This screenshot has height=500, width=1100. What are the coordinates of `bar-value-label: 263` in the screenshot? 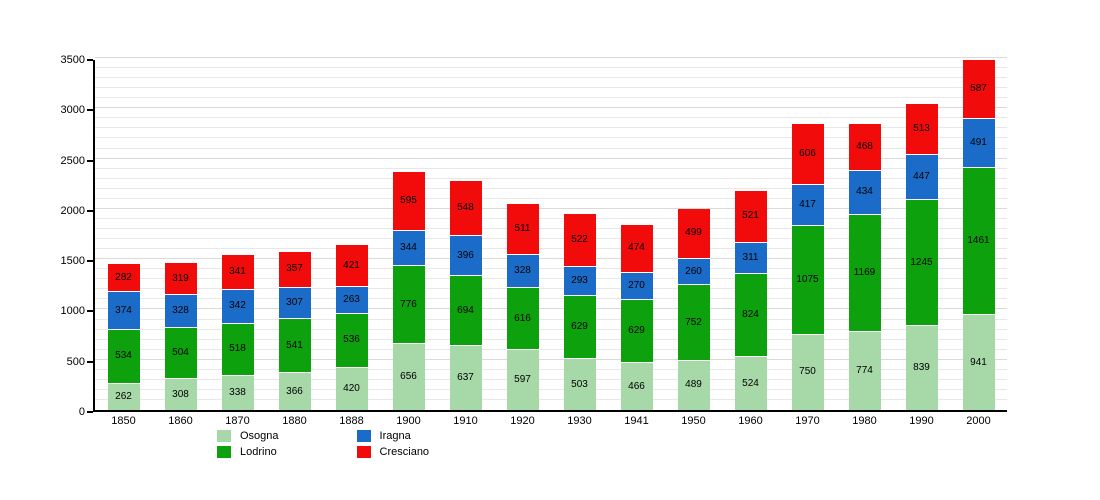 It's located at (351, 300).